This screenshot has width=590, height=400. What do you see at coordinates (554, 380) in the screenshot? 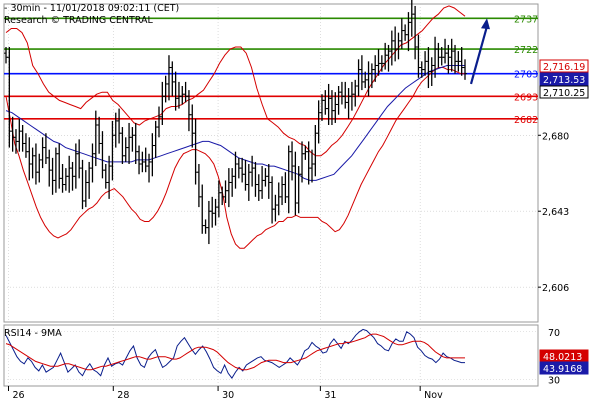
I see `rsi-tick-label: 30` at bounding box center [554, 380].